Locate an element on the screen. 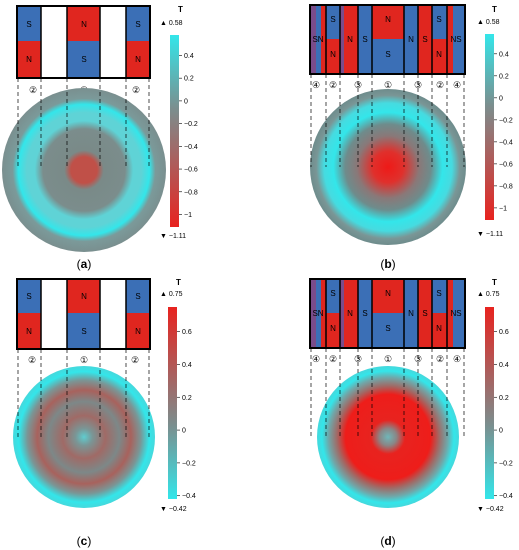 Image resolution: width=519 pixels, height=550 pixels. field-disk-c is located at coordinates (84, 437).